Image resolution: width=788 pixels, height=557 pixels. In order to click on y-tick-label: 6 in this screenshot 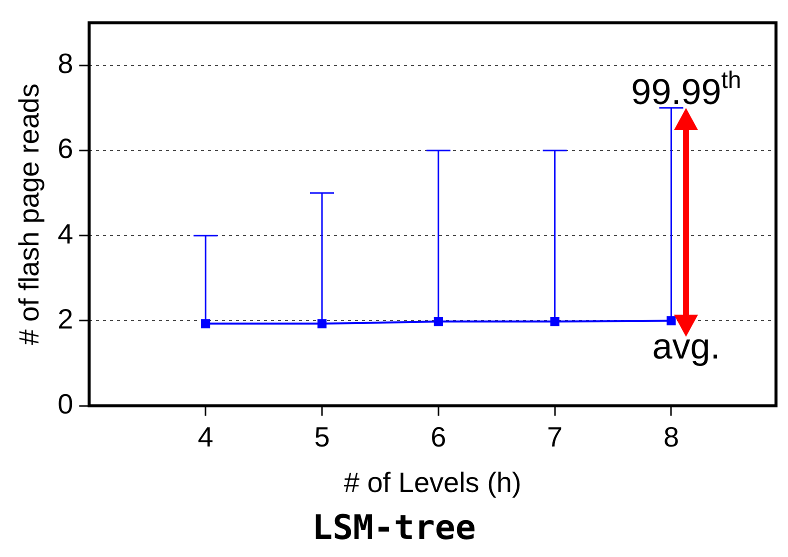, I will do `click(66, 148)`.